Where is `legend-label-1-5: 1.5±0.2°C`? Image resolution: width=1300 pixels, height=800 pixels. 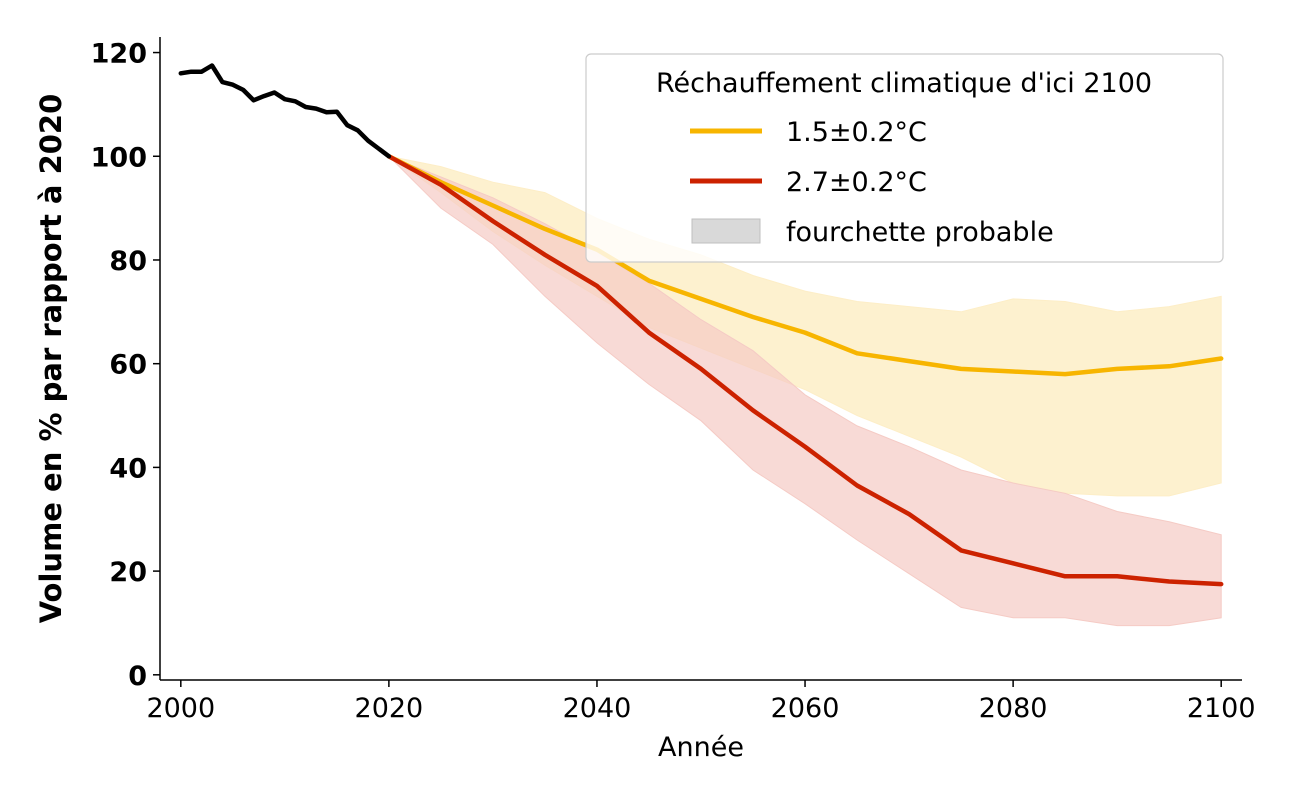
legend-label-1-5: 1.5±0.2°C is located at coordinates (856, 132).